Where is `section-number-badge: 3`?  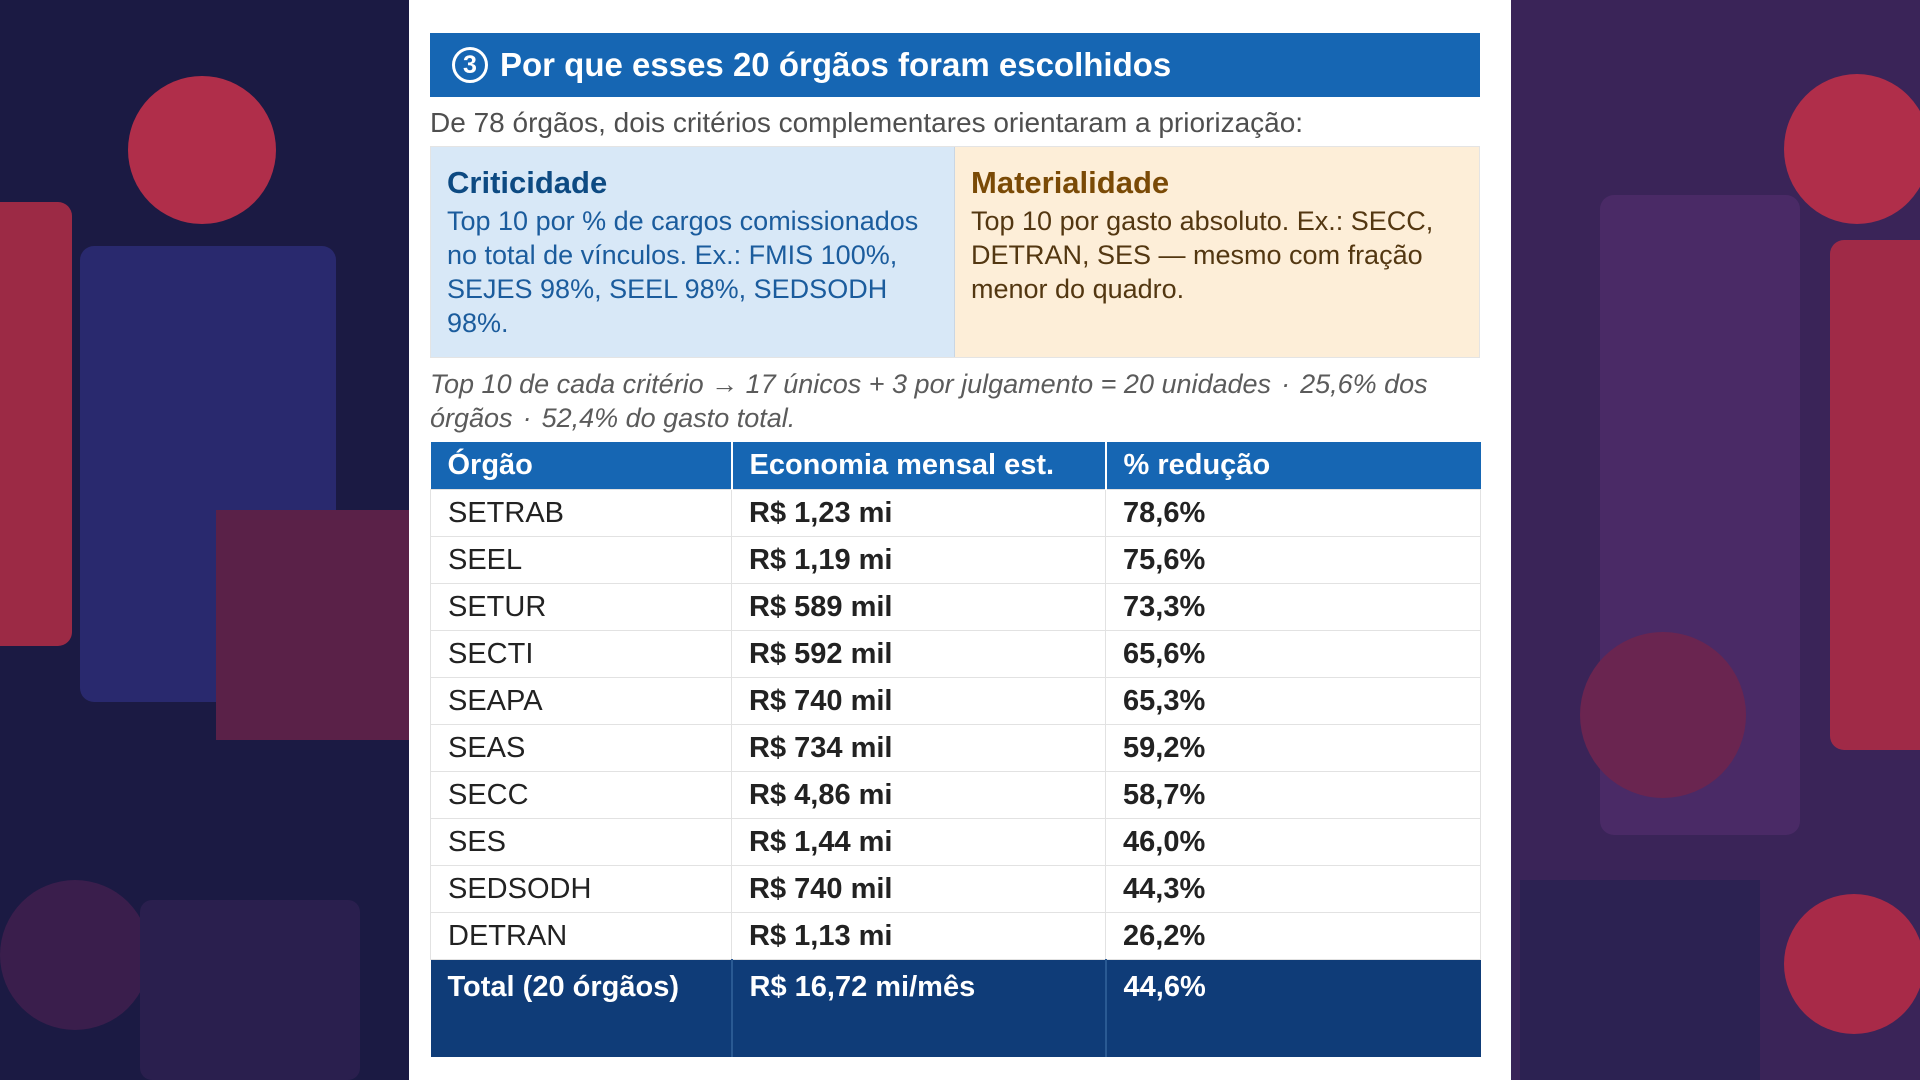
section-number-badge: 3 is located at coordinates (470, 65).